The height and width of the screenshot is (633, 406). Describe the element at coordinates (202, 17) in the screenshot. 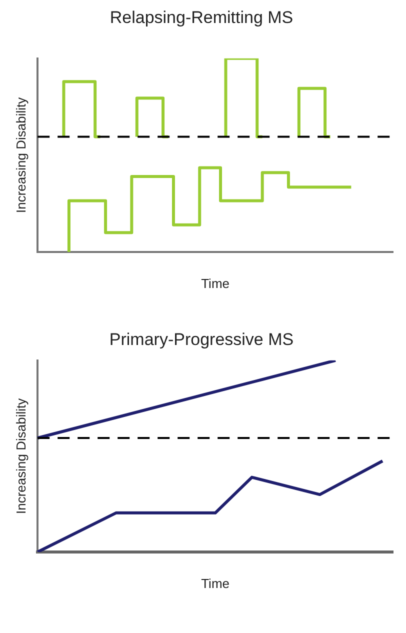

I see `chart-title: Relapsing-Remitting MS` at that location.